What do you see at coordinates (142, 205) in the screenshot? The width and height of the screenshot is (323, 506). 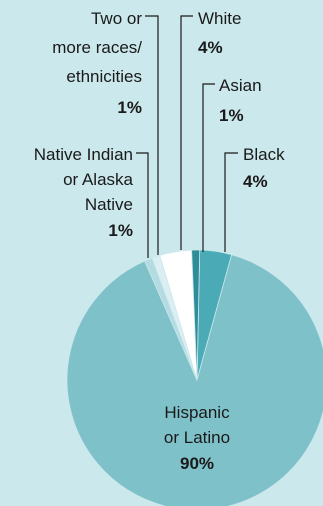 I see `leader-line-native-indian` at bounding box center [142, 205].